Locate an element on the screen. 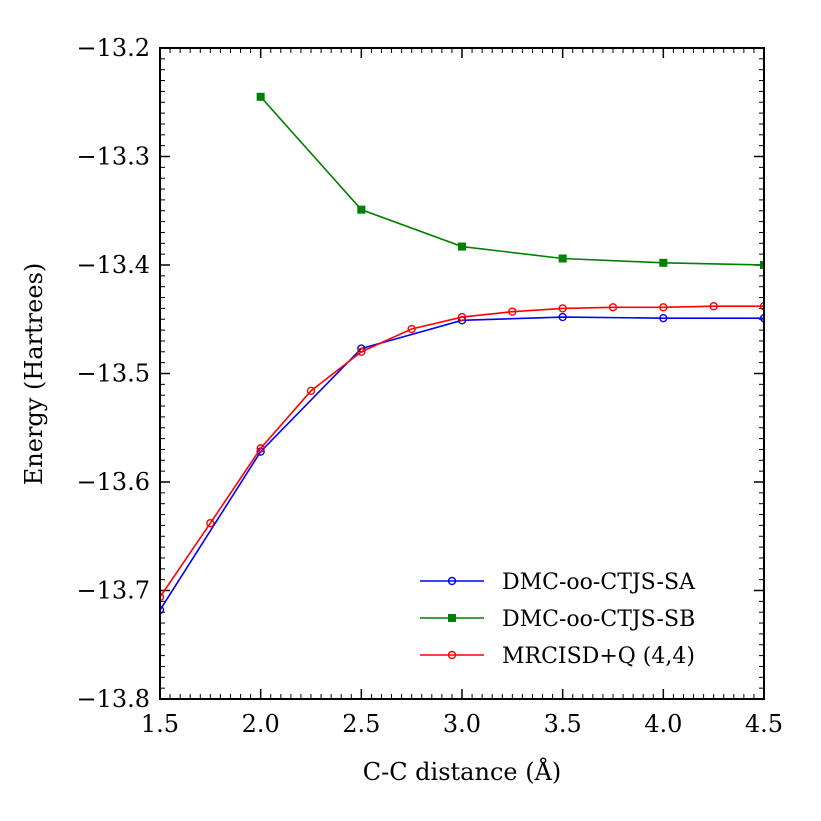  y-tick-label: −13.4 is located at coordinates (113, 265).